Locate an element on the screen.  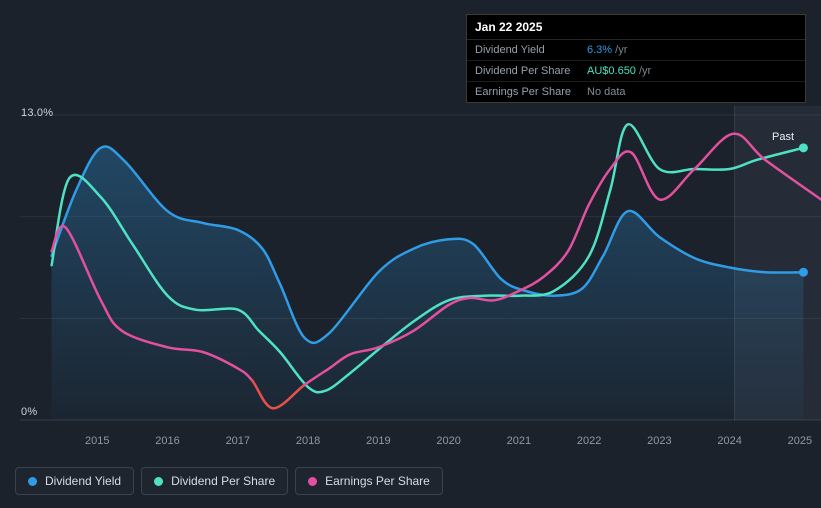
y-axis-min-label: 0% is located at coordinates (29, 412).